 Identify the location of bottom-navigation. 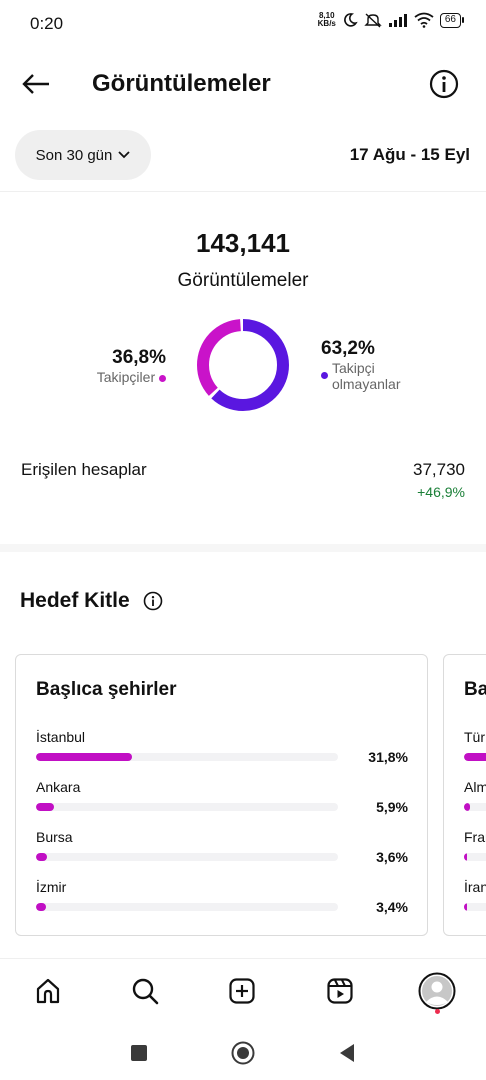
(243, 990).